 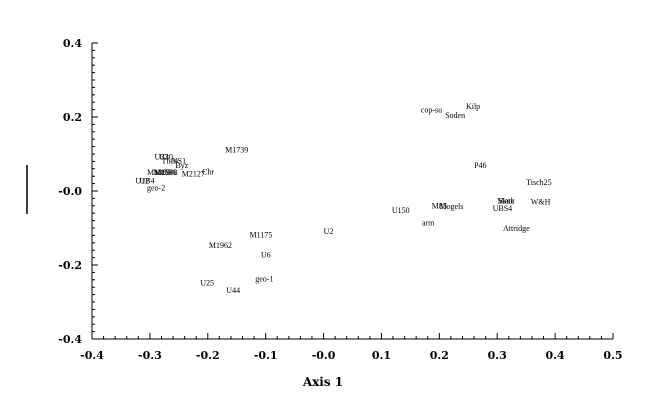 What do you see at coordinates (264, 279) in the screenshot?
I see `point-label: geo-1` at bounding box center [264, 279].